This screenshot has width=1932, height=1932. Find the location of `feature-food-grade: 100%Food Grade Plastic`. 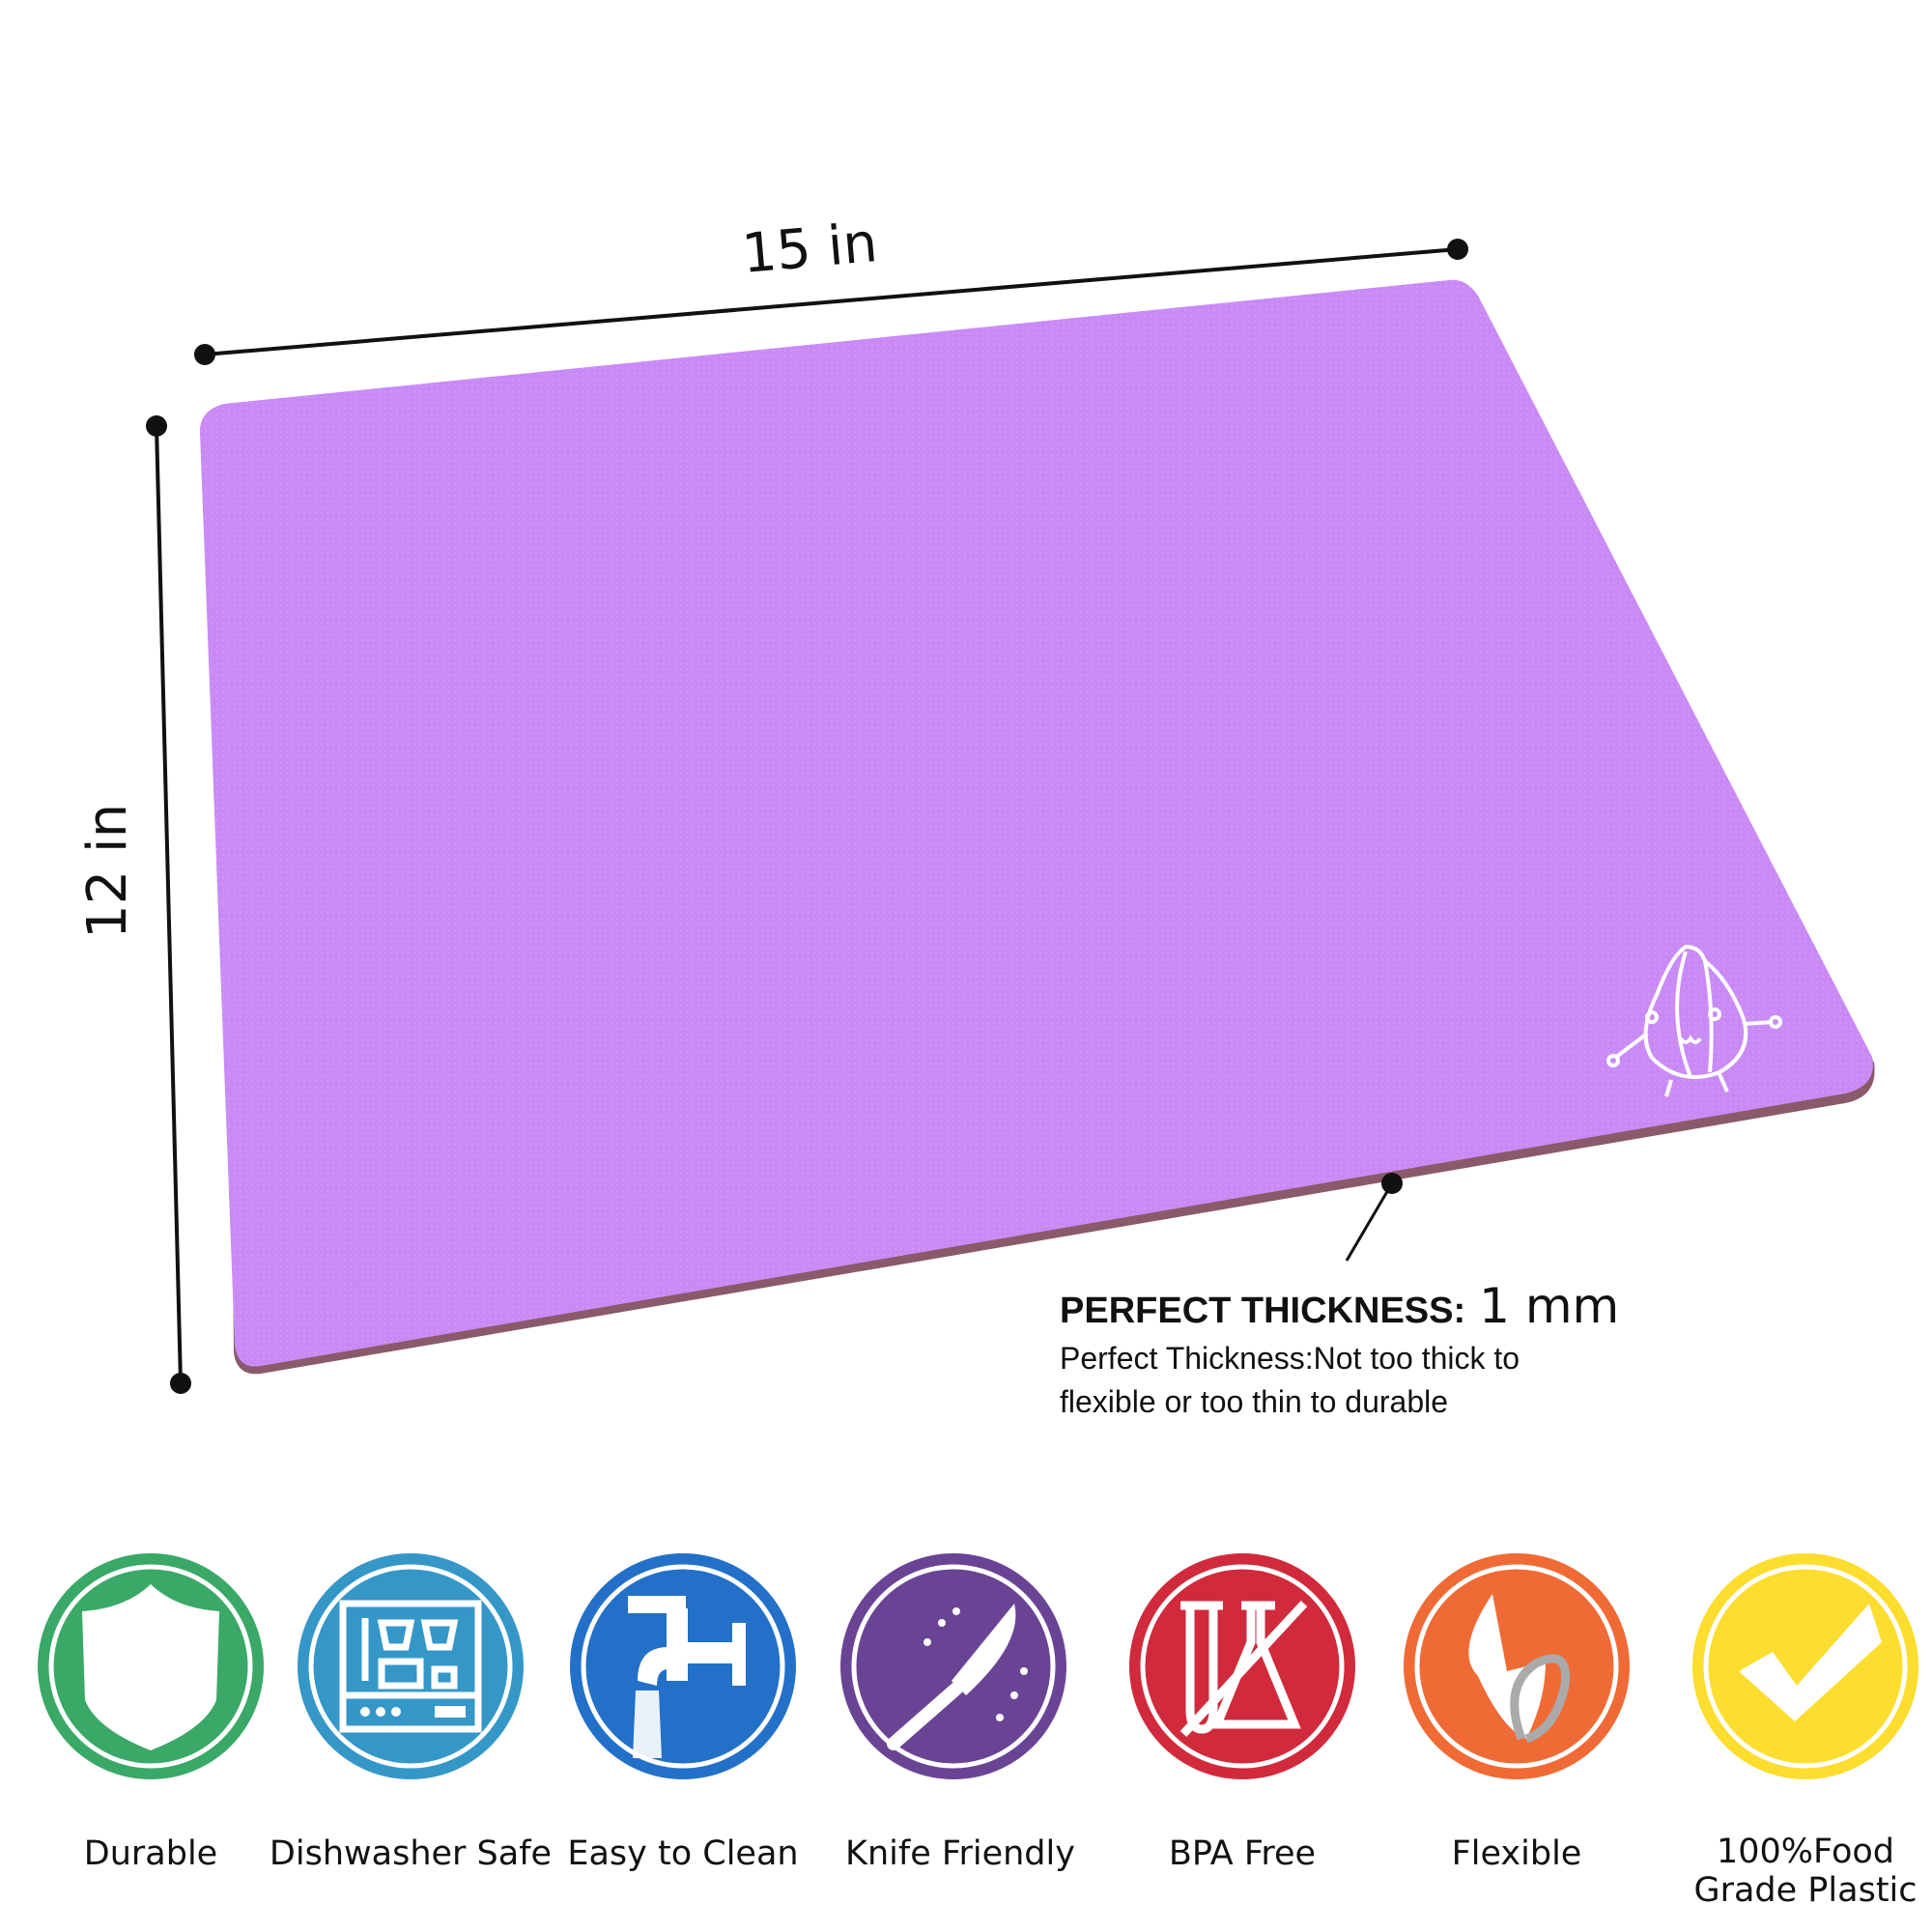

feature-food-grade: 100%Food Grade Plastic is located at coordinates (1805, 1731).